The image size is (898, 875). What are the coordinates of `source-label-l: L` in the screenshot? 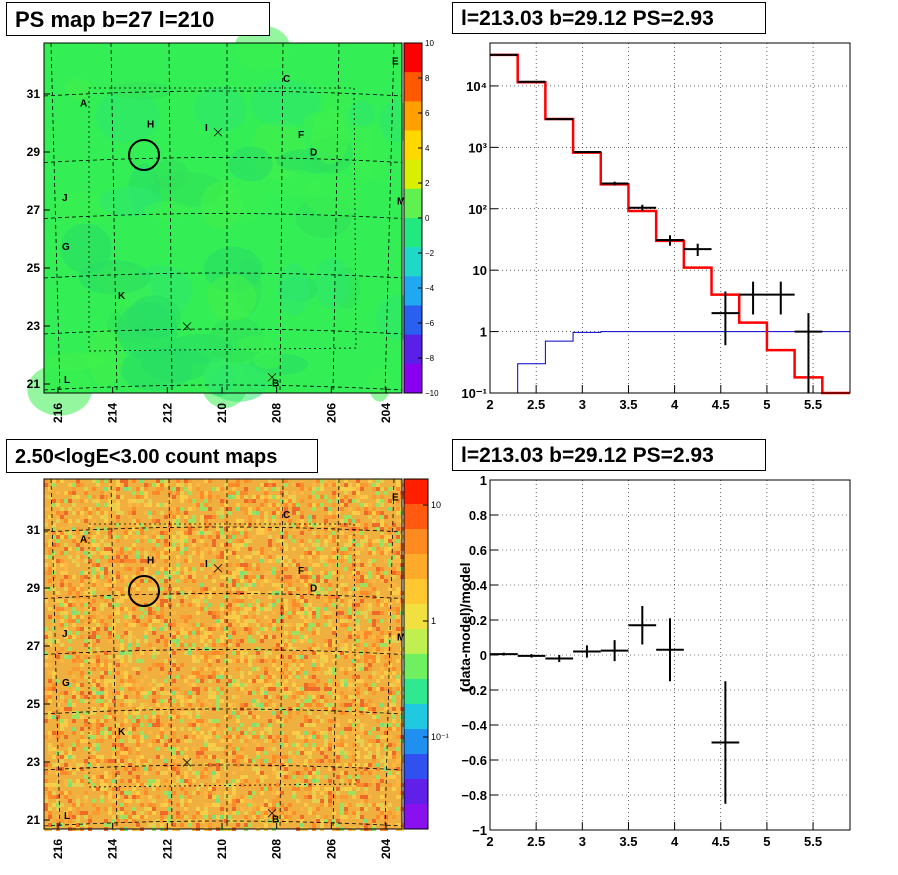 It's located at (67, 816).